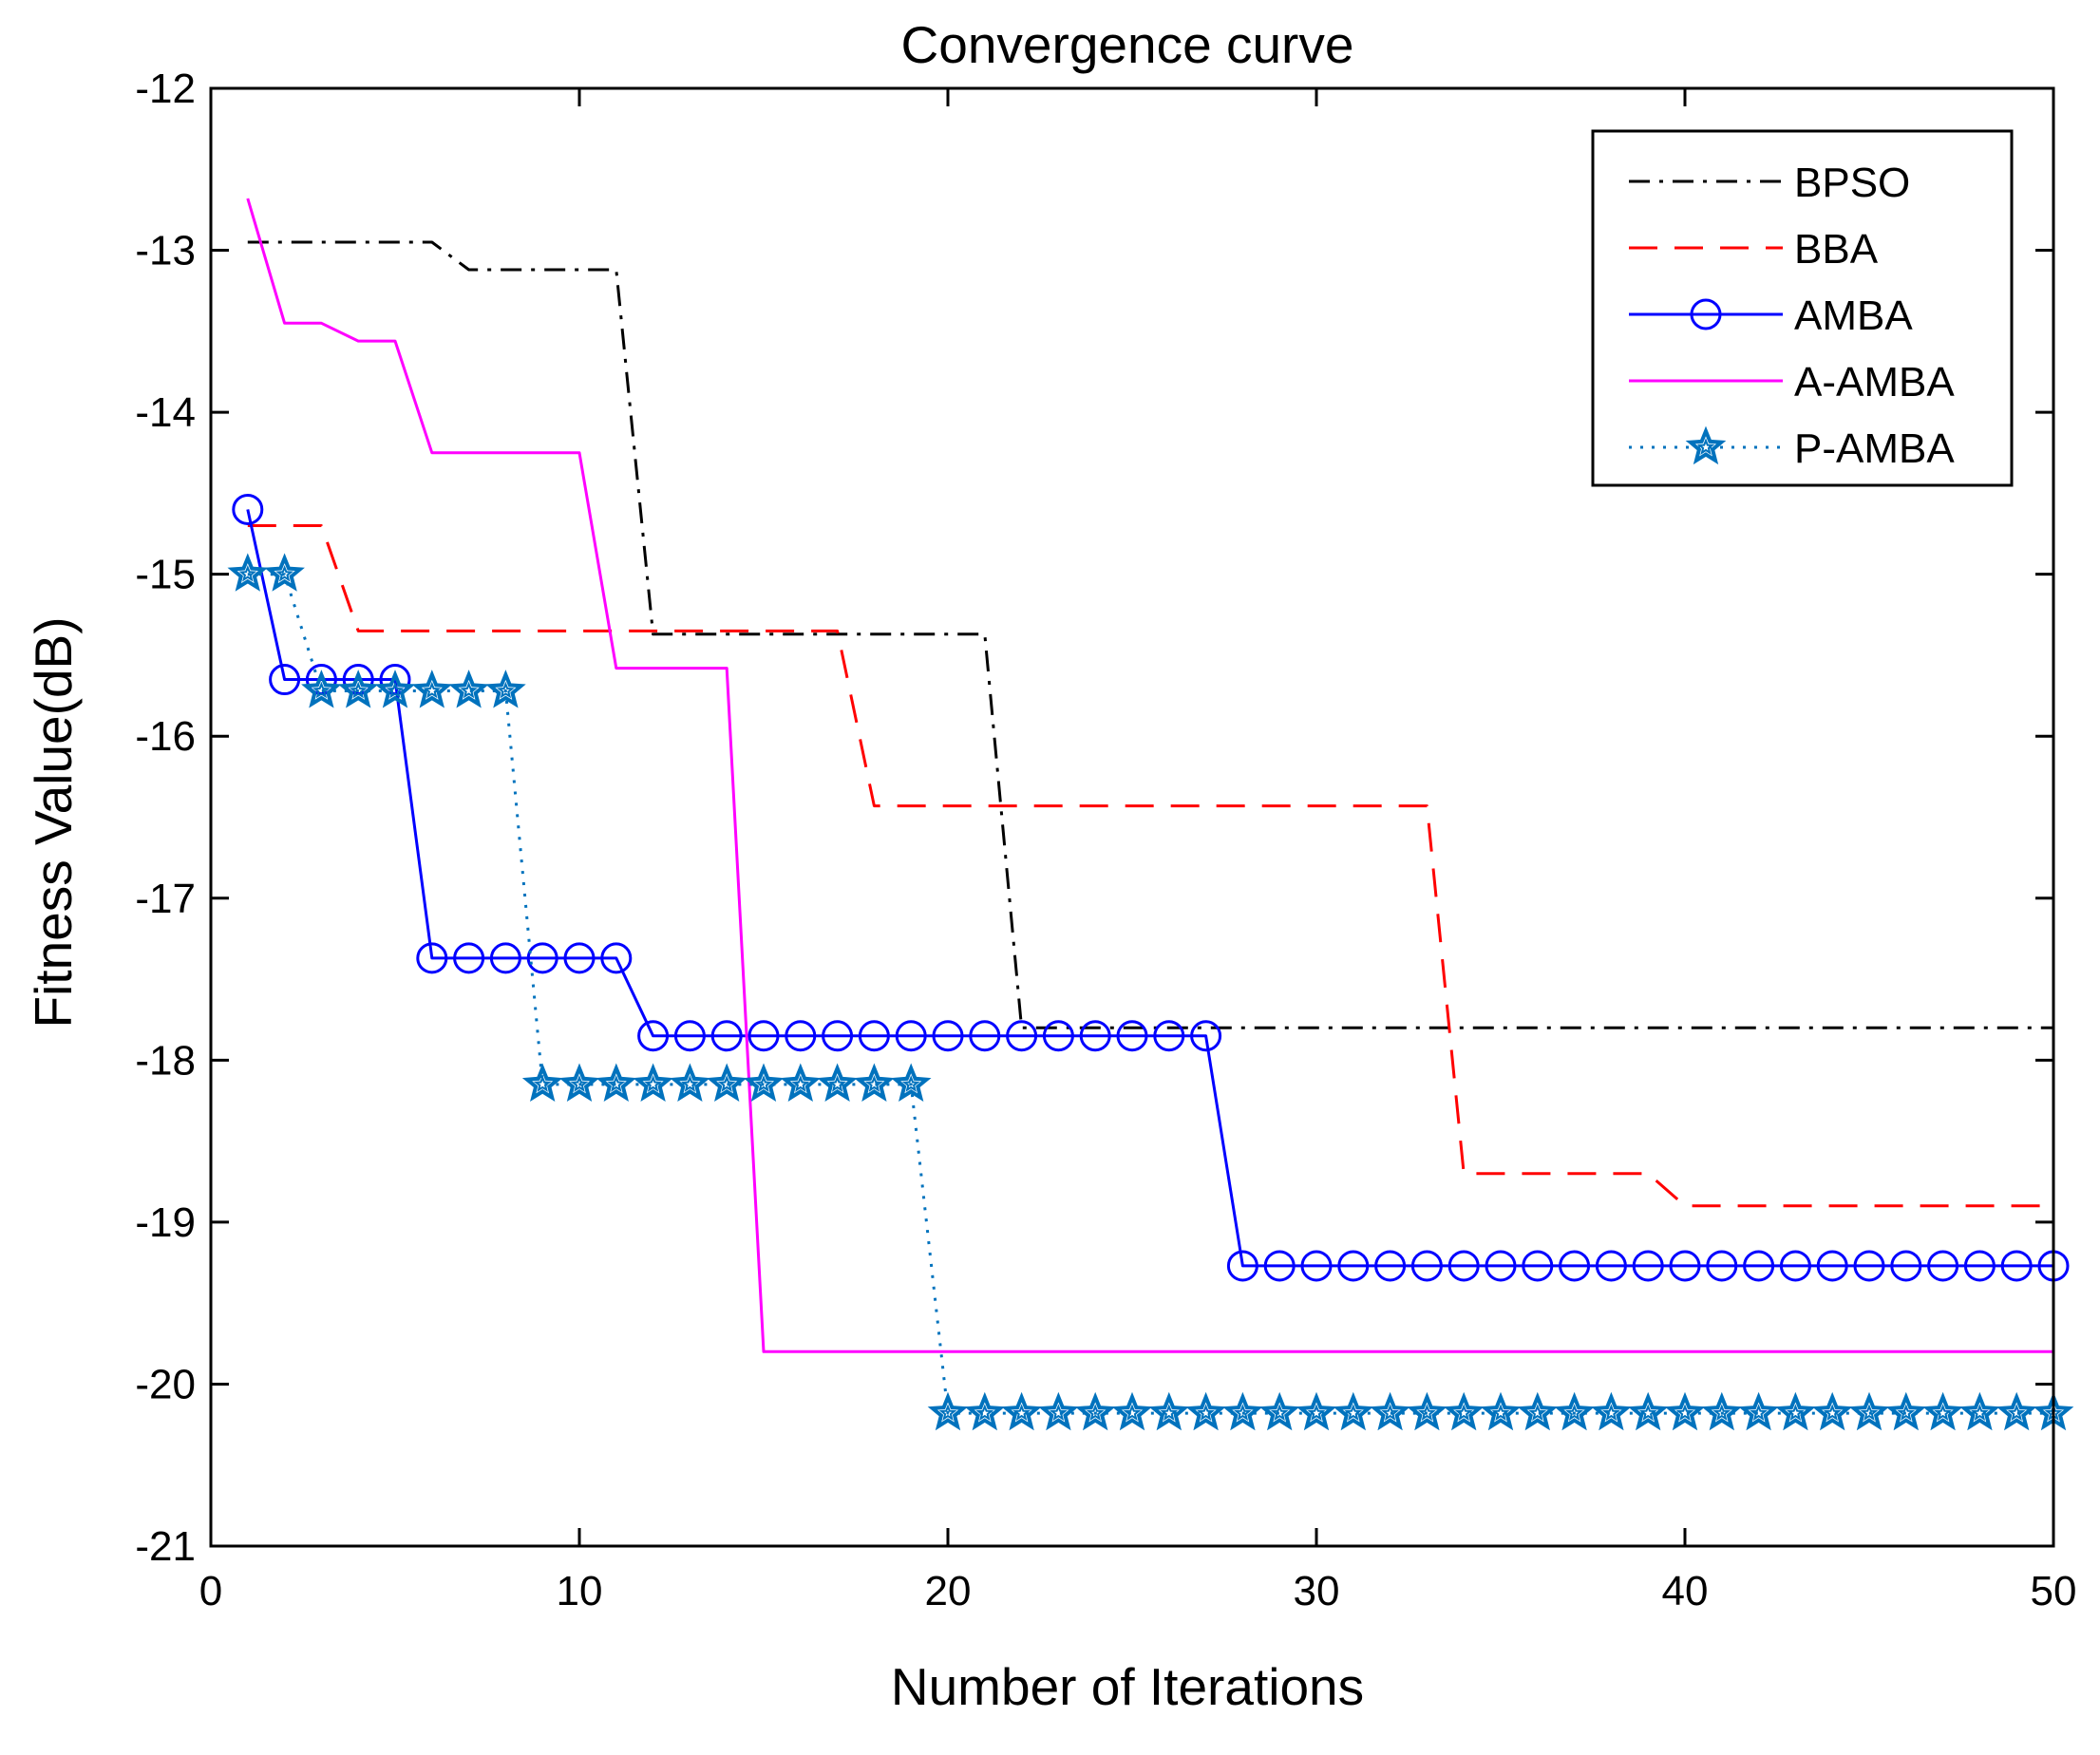 This screenshot has width=2100, height=1755. What do you see at coordinates (166, 1384) in the screenshot?
I see `y-tick-label: -20` at bounding box center [166, 1384].